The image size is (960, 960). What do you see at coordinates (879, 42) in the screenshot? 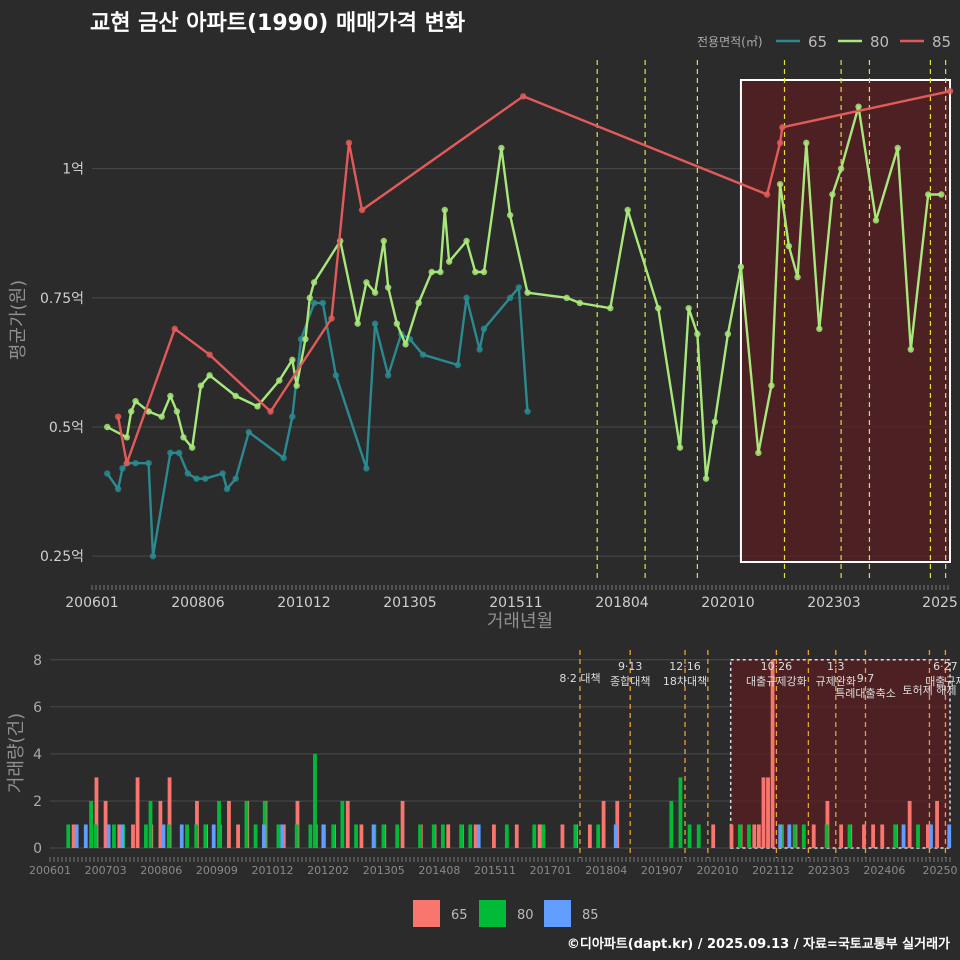
I see `legend-label-80: 80` at bounding box center [879, 42].